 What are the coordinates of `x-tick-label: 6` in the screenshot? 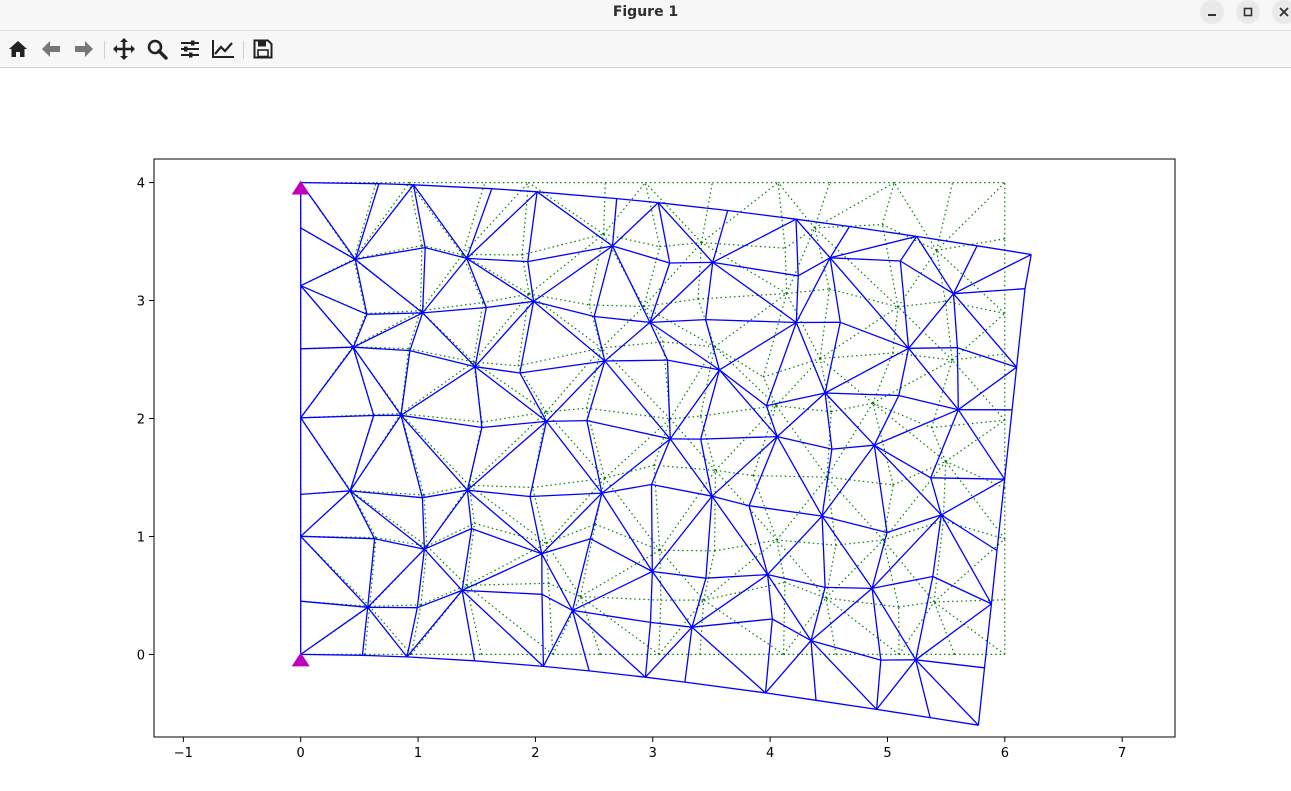 It's located at (1005, 753).